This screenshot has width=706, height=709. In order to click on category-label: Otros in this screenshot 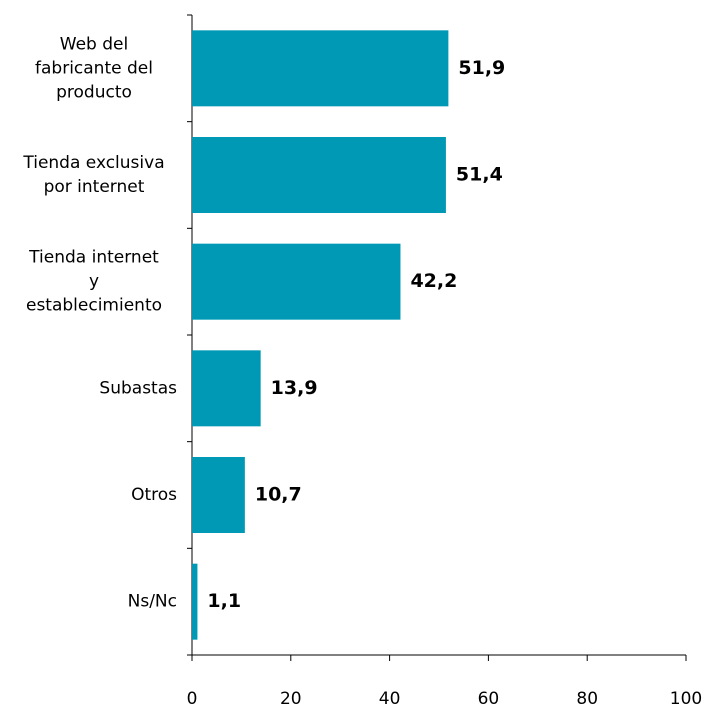, I will do `click(154, 495)`.